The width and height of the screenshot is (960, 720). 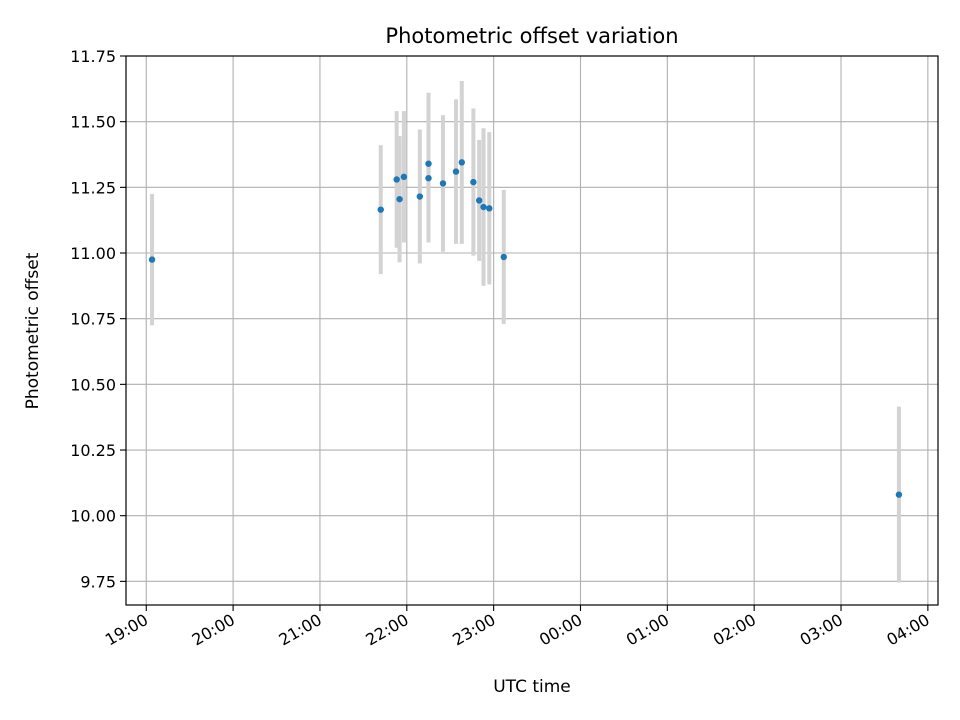 What do you see at coordinates (93, 516) in the screenshot?
I see `y-tick-label: 10.00` at bounding box center [93, 516].